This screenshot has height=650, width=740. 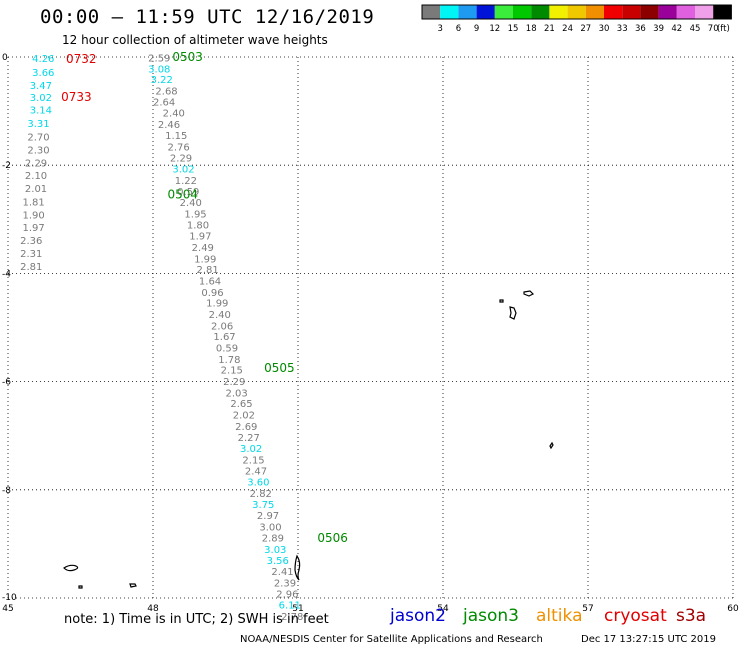 What do you see at coordinates (290, 605) in the screenshot?
I see `wave-height-value: 6.11` at bounding box center [290, 605].